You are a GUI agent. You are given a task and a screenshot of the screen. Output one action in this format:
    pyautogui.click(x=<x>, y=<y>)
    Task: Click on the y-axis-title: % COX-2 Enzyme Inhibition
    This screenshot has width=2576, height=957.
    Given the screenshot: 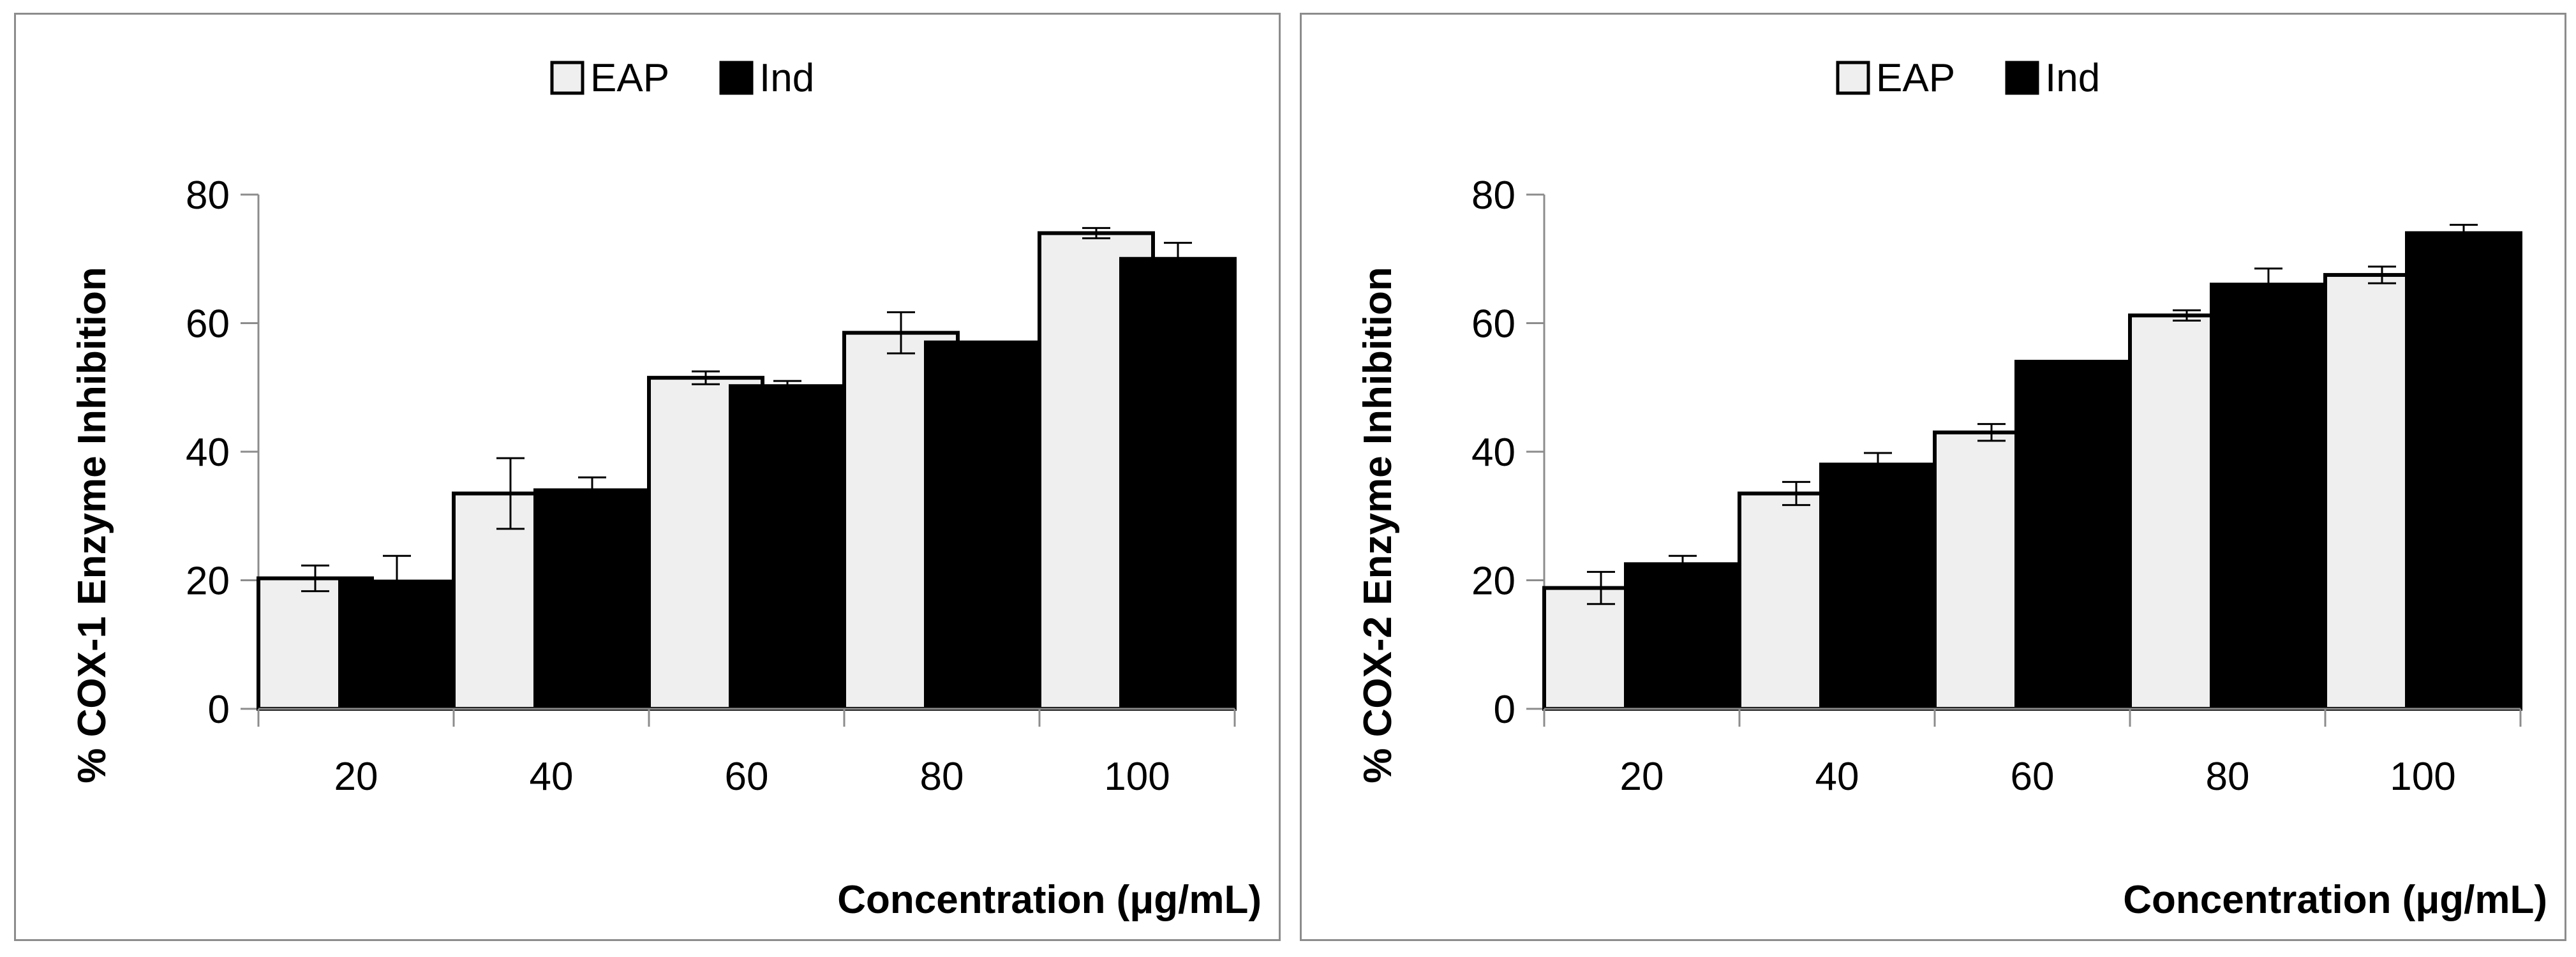 What is the action you would take?
    pyautogui.click(x=1378, y=525)
    